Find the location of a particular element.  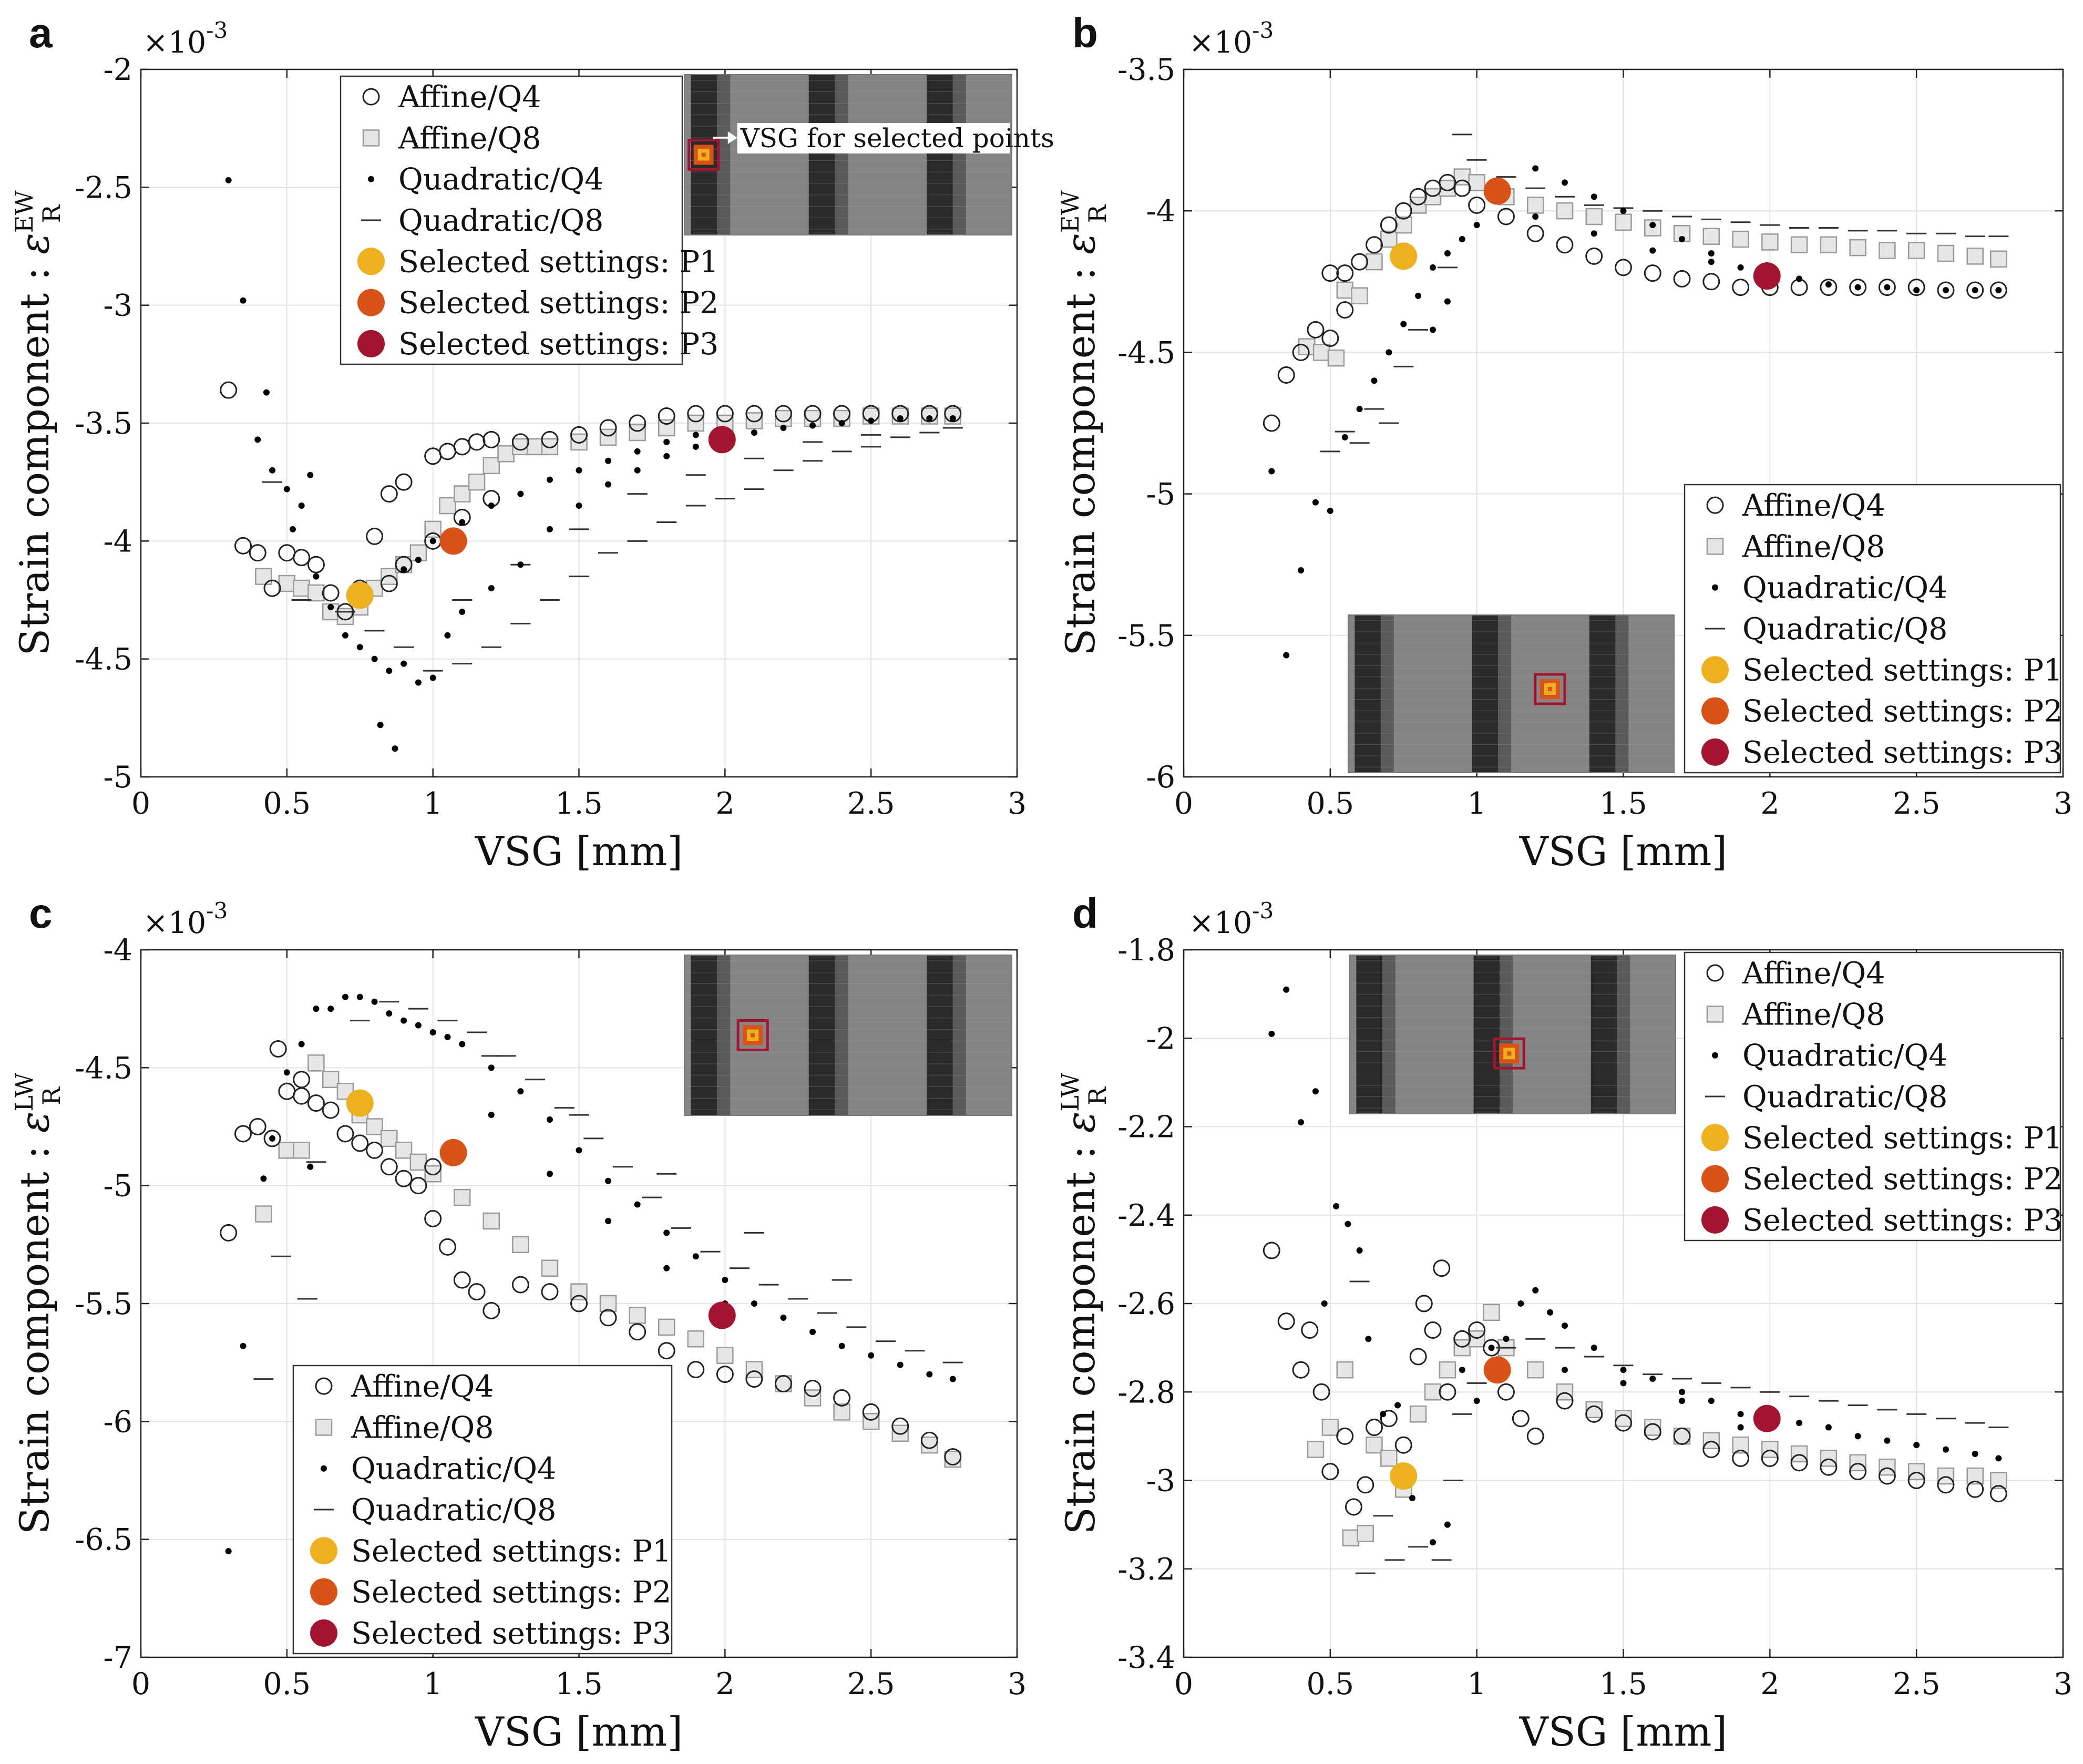

y-tick-label: -2 is located at coordinates (1160, 1038).